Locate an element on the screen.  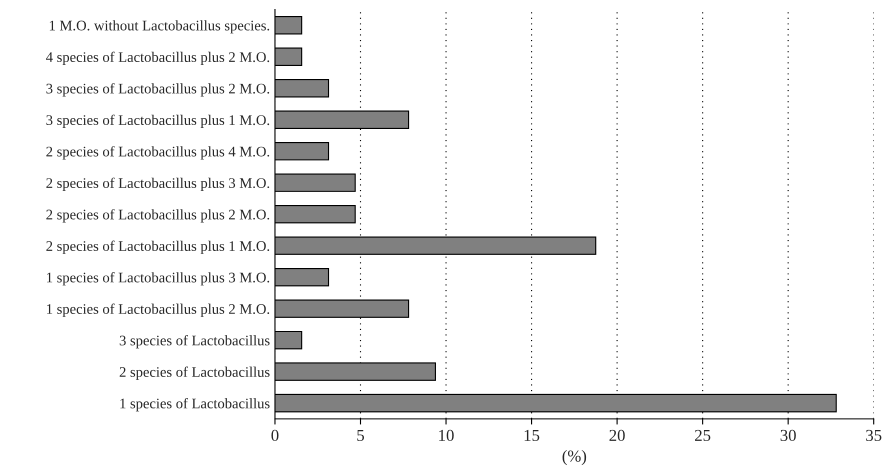
x-tick-label: 15 is located at coordinates (532, 436).